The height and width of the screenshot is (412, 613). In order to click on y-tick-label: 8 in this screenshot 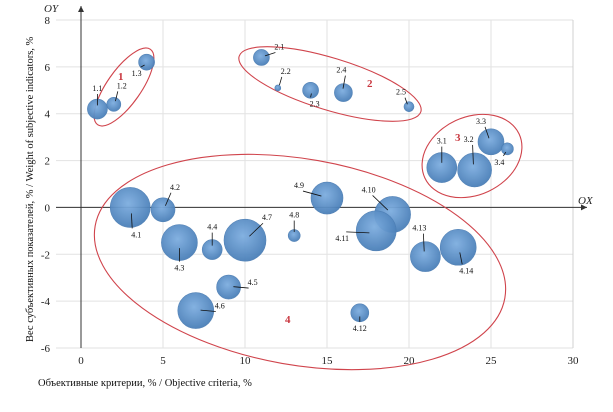, I will do `click(48, 21)`.